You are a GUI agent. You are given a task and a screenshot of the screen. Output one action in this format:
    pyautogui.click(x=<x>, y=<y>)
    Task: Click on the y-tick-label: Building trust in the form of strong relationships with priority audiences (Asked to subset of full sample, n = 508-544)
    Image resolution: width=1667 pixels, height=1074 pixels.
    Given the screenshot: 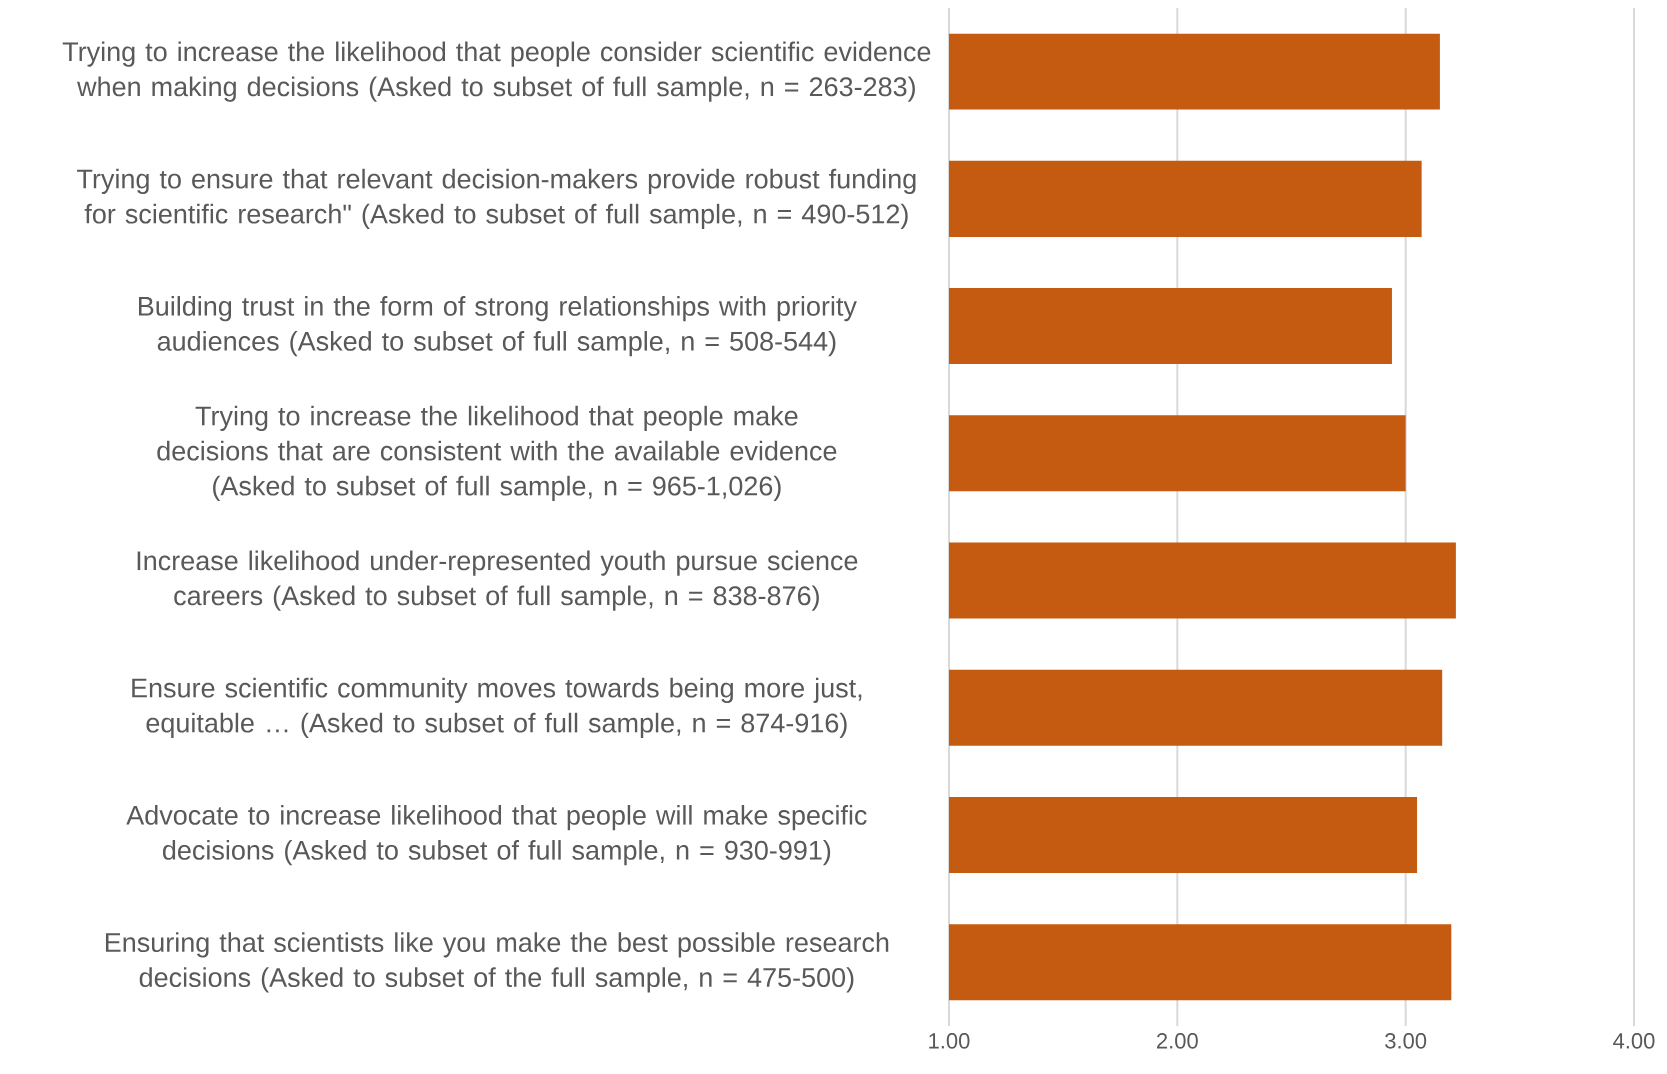 What is the action you would take?
    pyautogui.click(x=497, y=326)
    